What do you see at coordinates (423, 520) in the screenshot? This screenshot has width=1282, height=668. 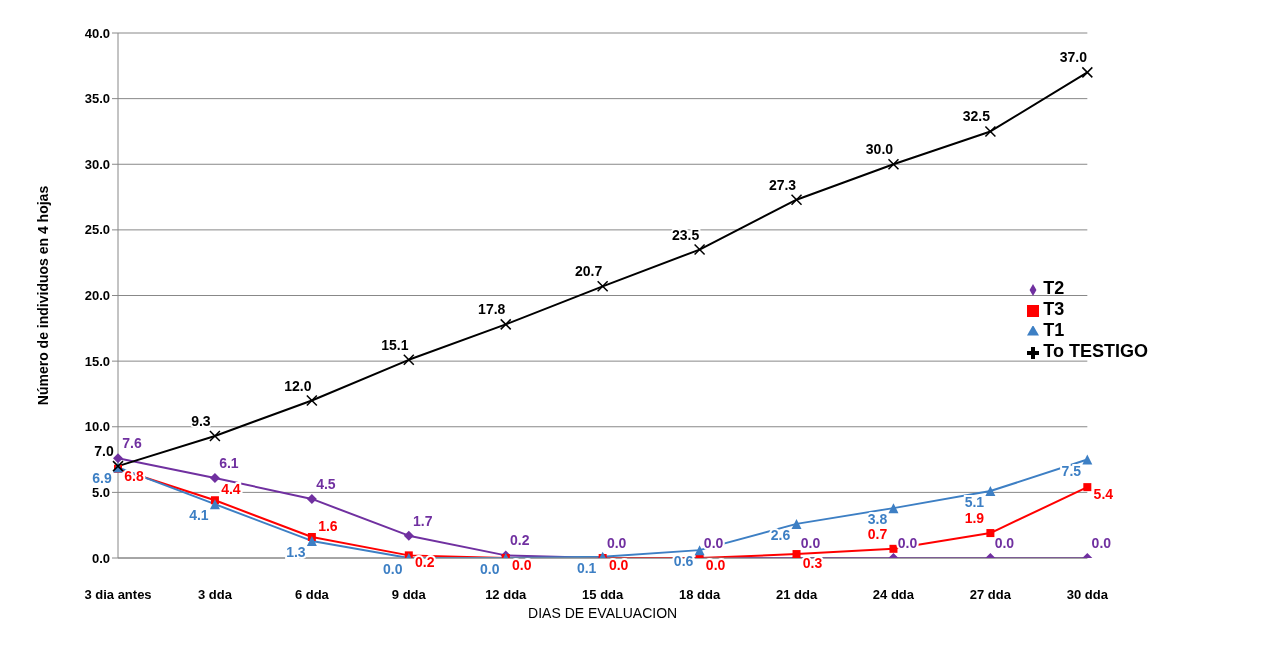 I see `data-label: 1.7` at bounding box center [423, 520].